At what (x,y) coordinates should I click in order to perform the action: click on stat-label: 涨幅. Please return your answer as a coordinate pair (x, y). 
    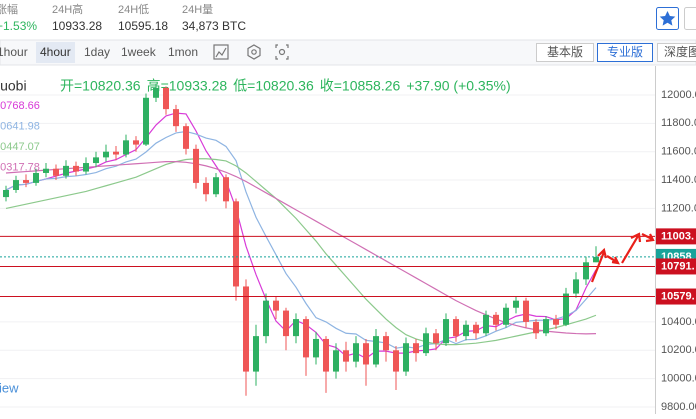
    Looking at the image, I should click on (9, 9).